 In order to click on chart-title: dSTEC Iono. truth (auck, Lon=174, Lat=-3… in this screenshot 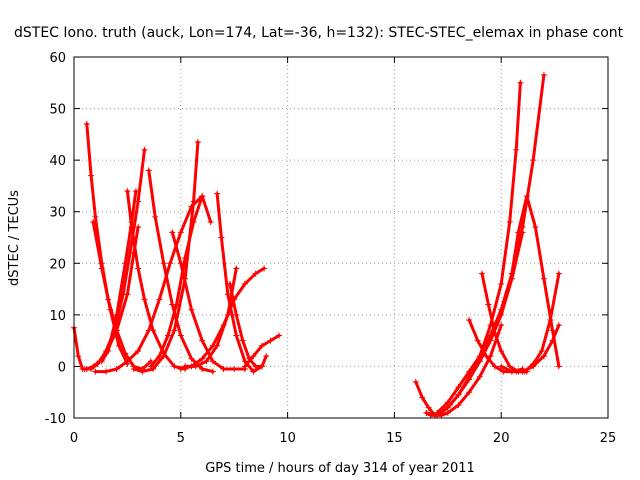, I will do `click(319, 33)`.